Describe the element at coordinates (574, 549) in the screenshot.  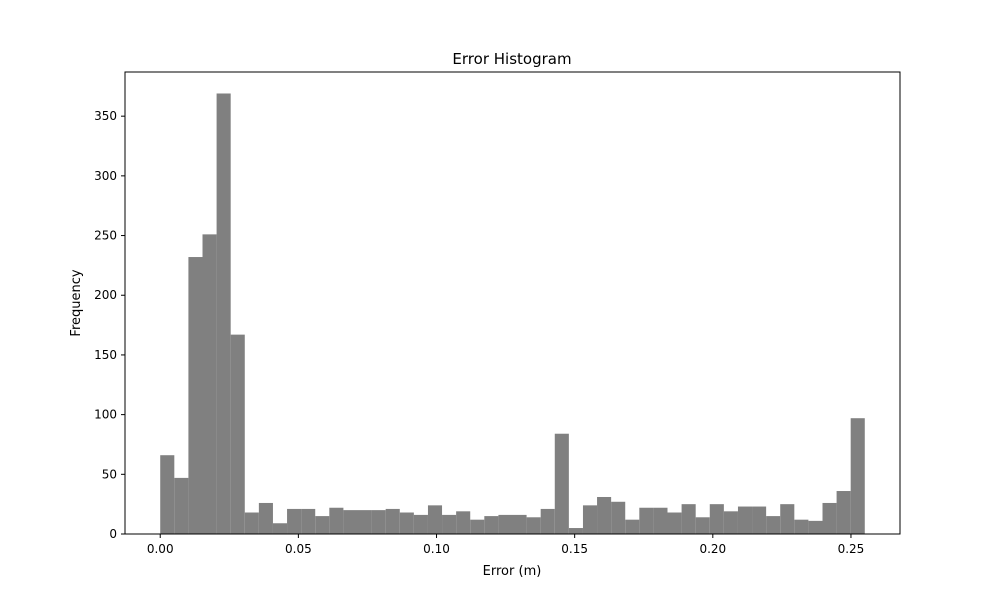
I see `x-tick-label: 0.15` at that location.